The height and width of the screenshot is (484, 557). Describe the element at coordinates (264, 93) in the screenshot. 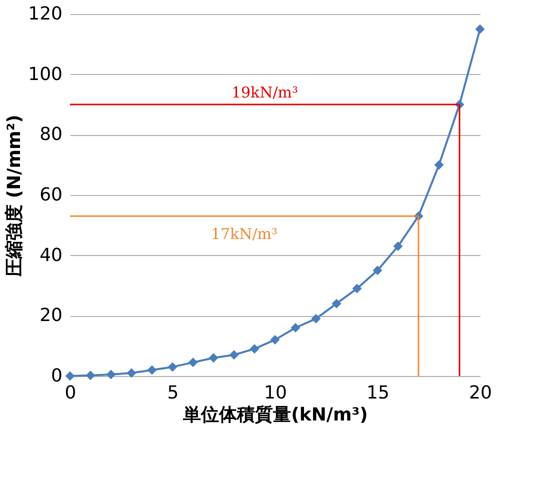

I see `ref-line-label: 19kN/m³` at that location.